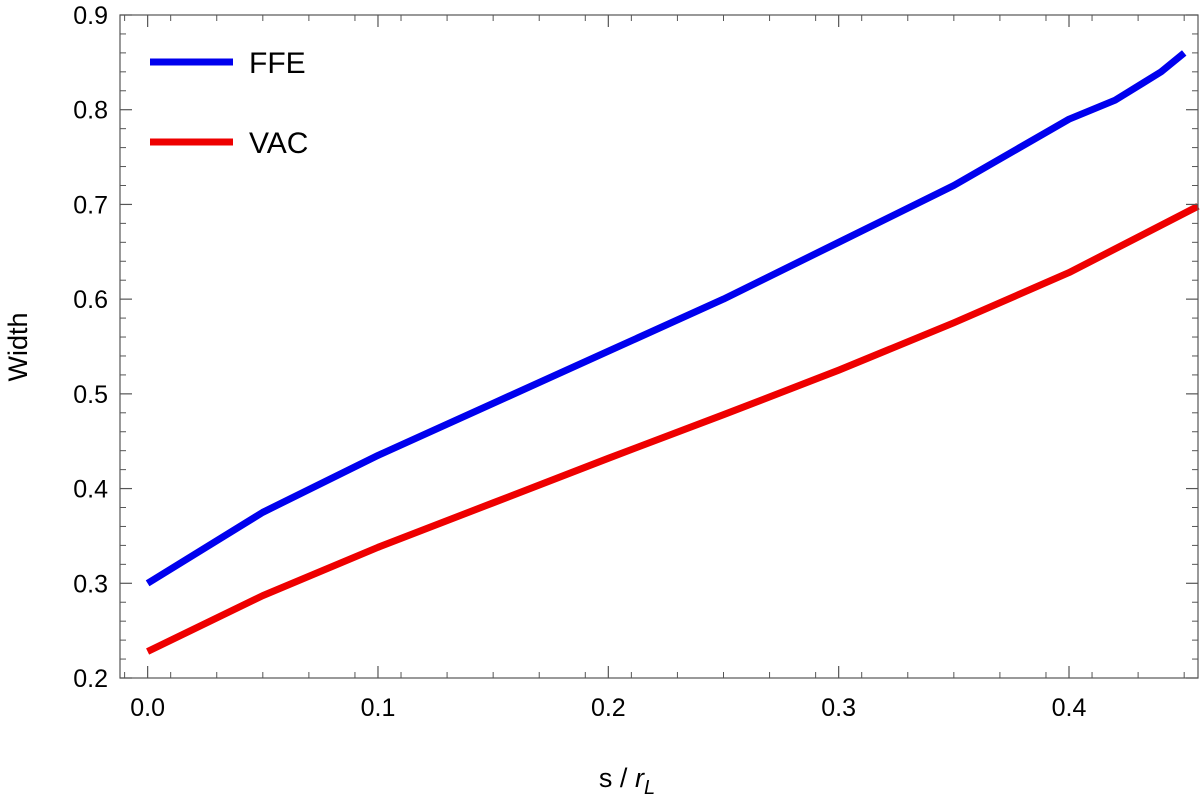  Describe the element at coordinates (90, 395) in the screenshot. I see `y-tick-label: 0.5` at that location.